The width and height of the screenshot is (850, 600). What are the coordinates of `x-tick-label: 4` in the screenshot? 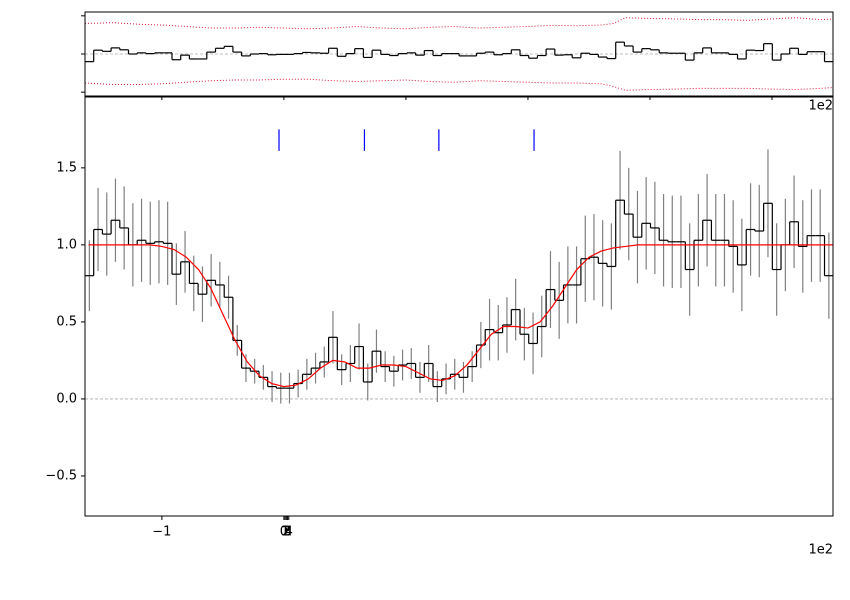 It's located at (289, 532).